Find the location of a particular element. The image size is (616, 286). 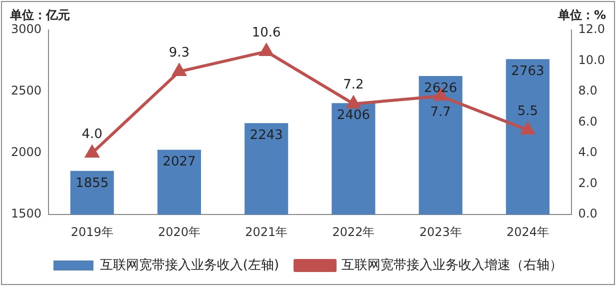

y-tick-label: 3000 is located at coordinates (26, 29).